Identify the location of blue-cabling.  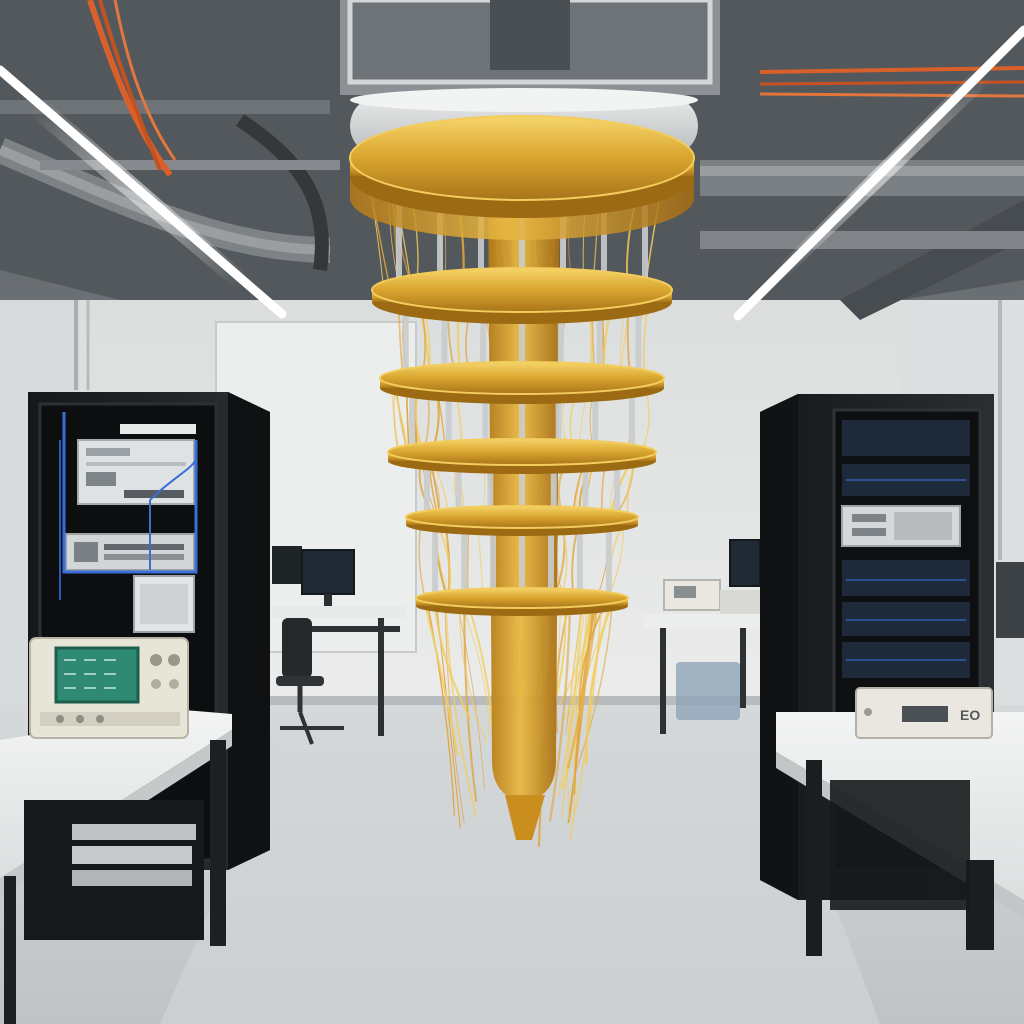
(130, 493).